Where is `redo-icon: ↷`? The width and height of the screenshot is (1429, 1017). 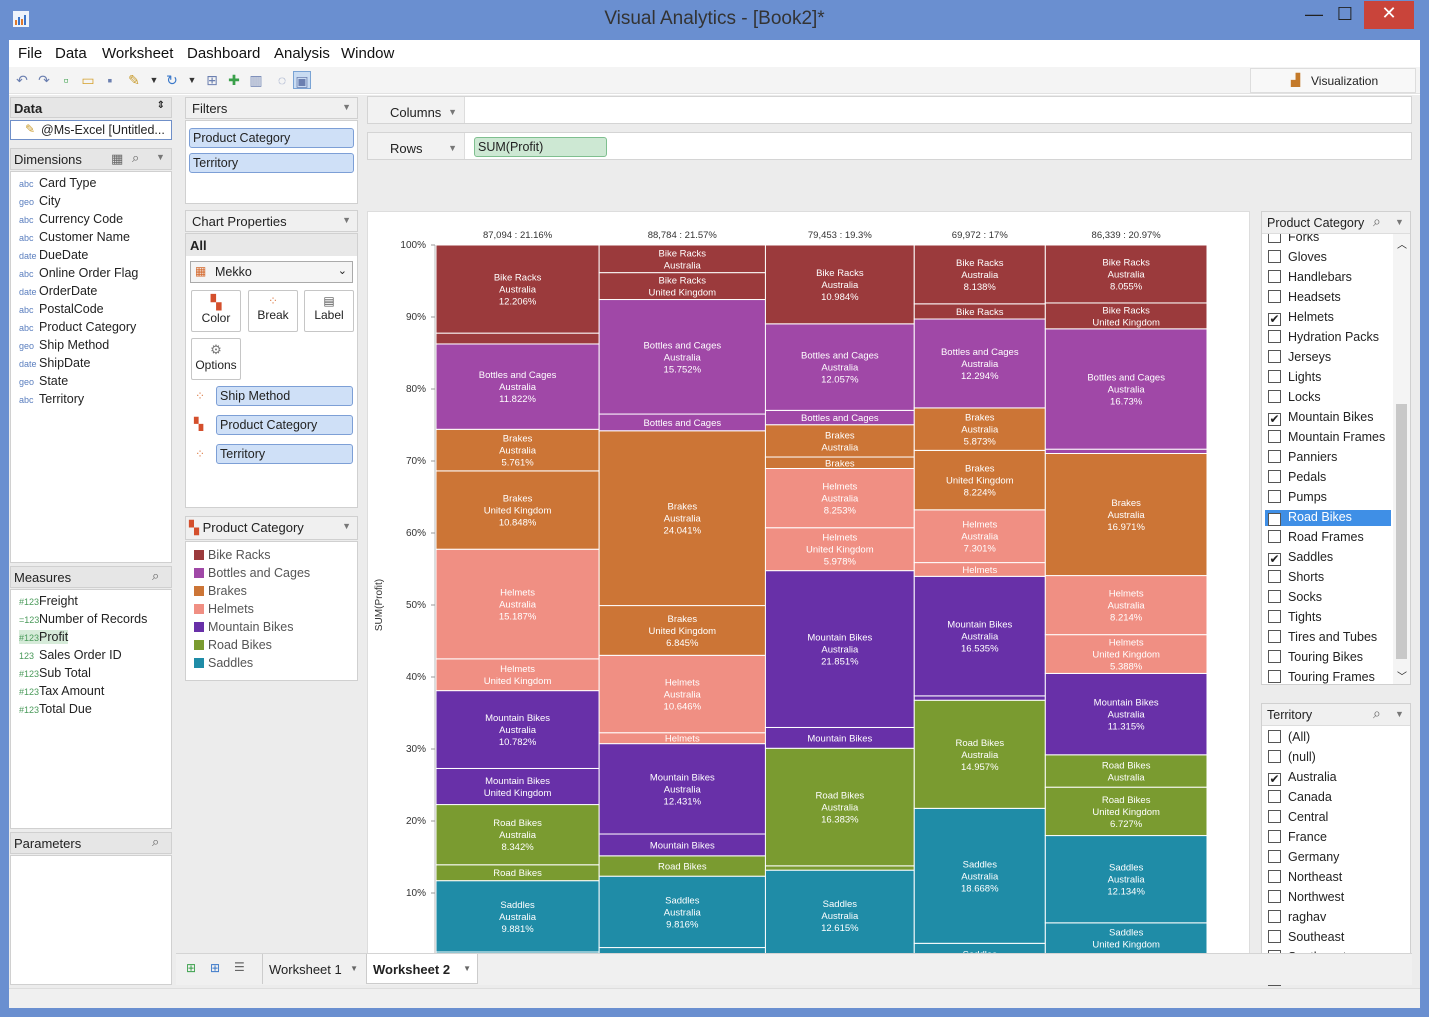
redo-icon: ↷ is located at coordinates (44, 80).